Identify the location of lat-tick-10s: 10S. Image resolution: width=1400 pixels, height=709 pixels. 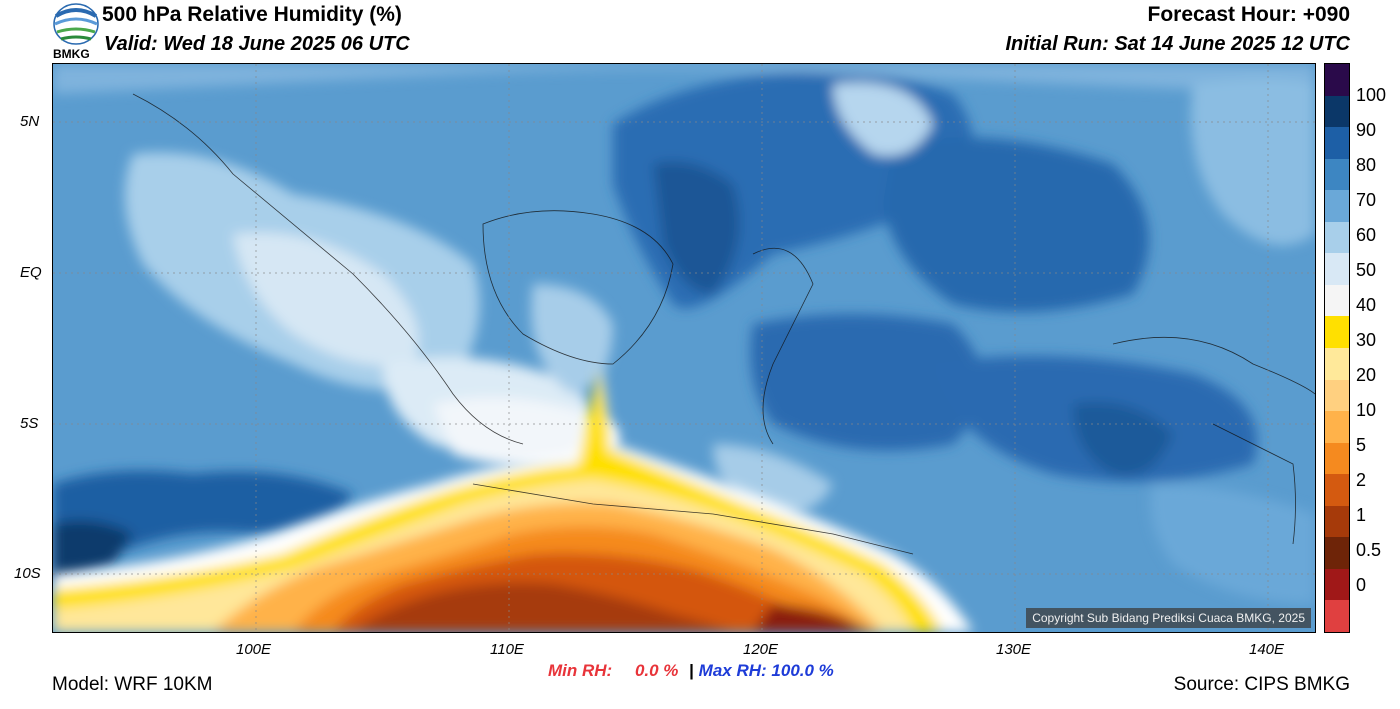
(27, 573).